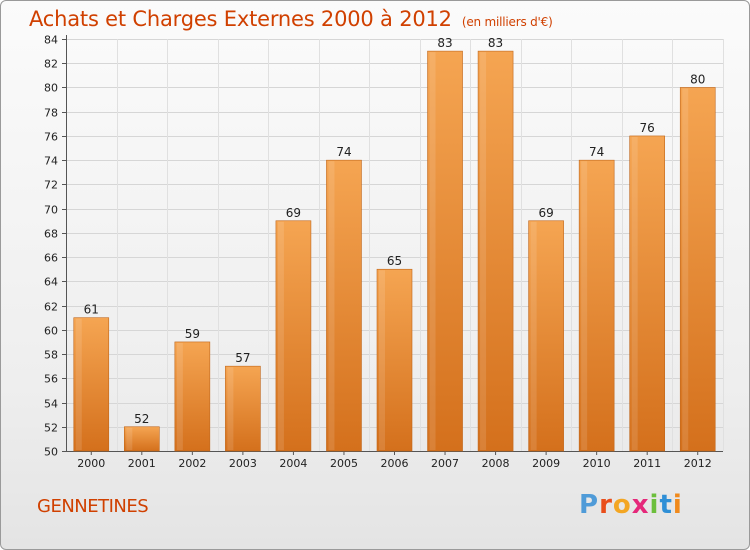 The image size is (750, 550). I want to click on bar-2007, so click(445, 251).